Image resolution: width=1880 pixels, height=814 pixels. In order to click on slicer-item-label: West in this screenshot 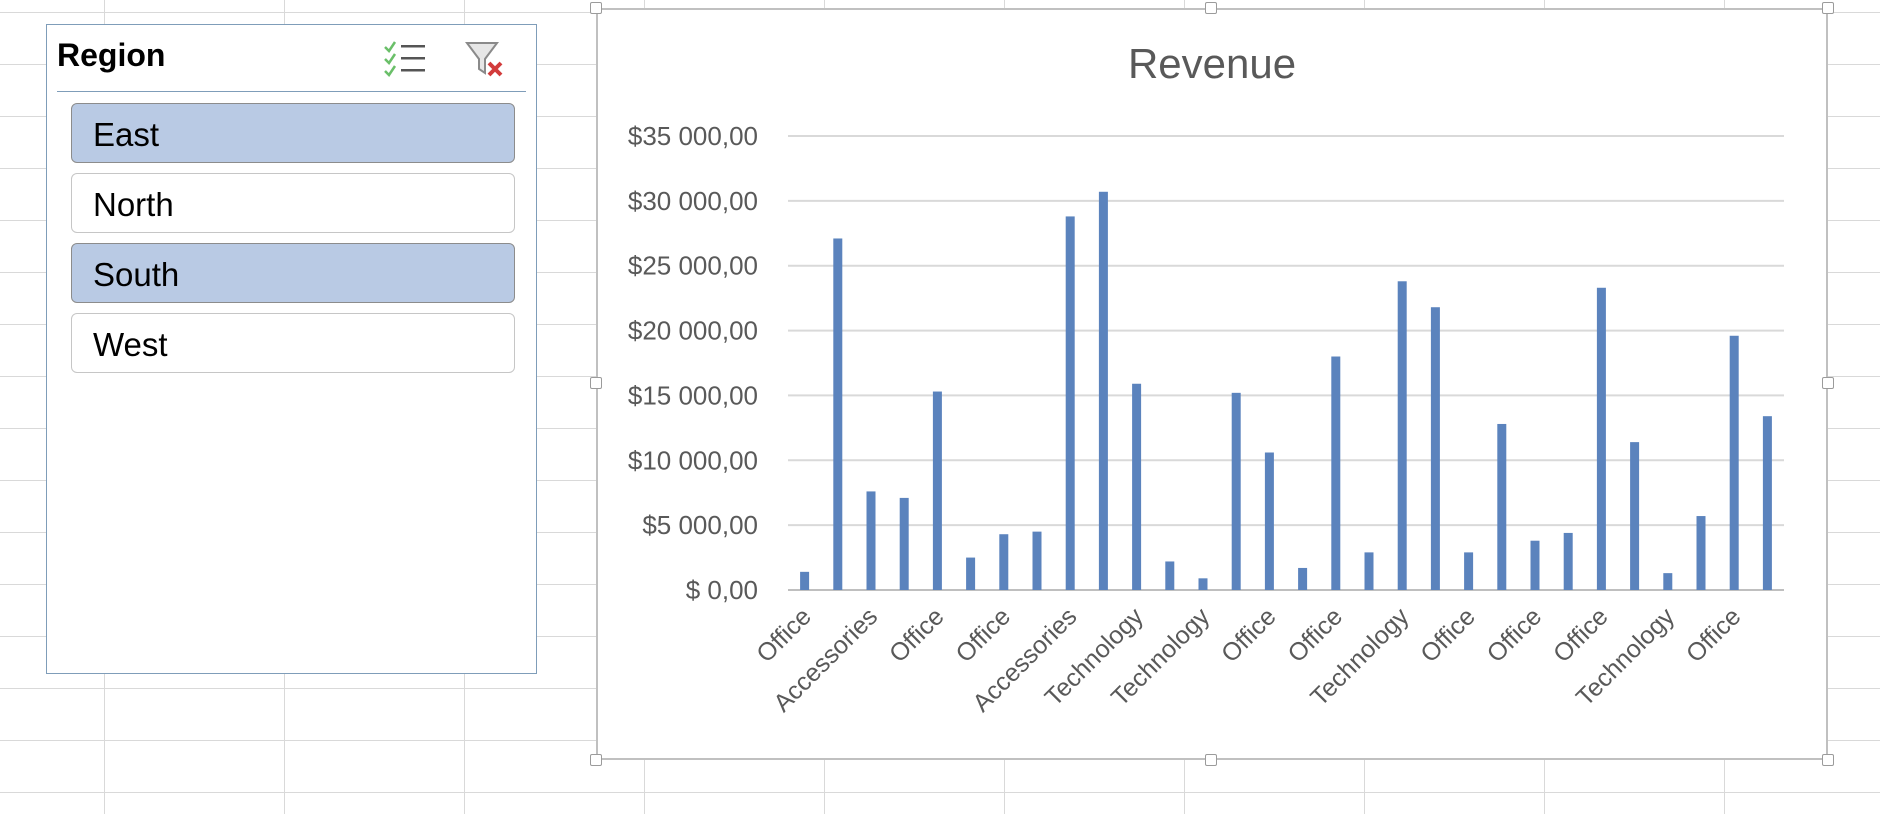, I will do `click(130, 344)`.